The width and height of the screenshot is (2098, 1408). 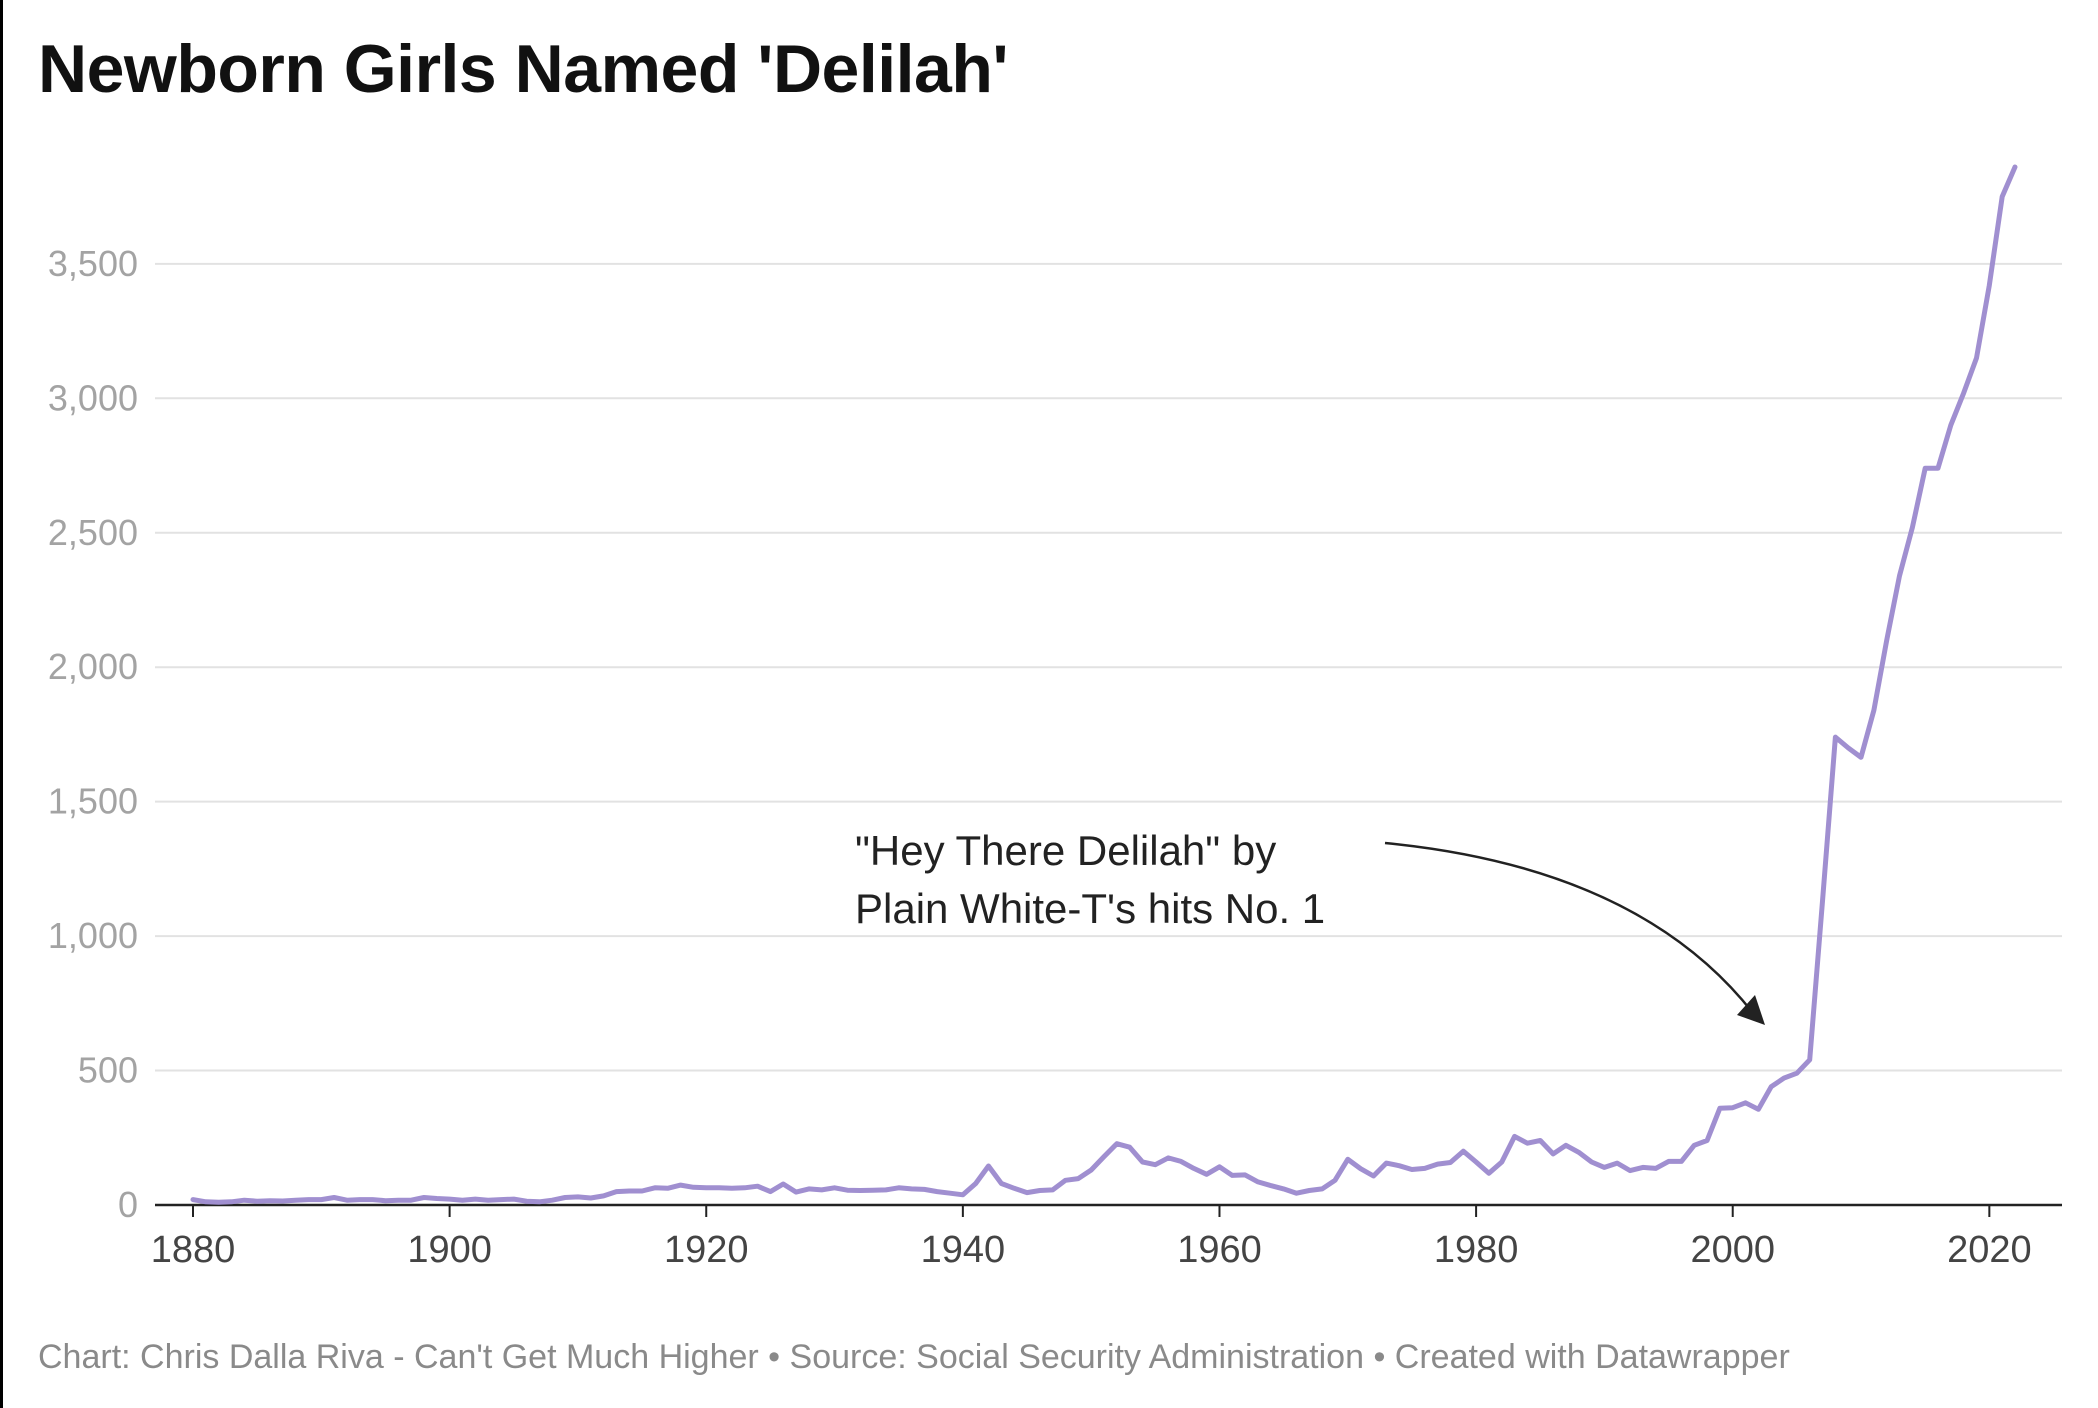 What do you see at coordinates (706, 1250) in the screenshot?
I see `x-tick-label: 1920` at bounding box center [706, 1250].